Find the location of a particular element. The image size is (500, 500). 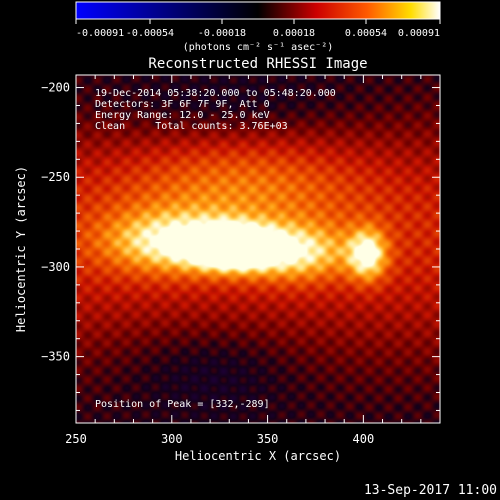

annotation-clean-counts: Clean Total counts: 3.76E+03 is located at coordinates (191, 126).